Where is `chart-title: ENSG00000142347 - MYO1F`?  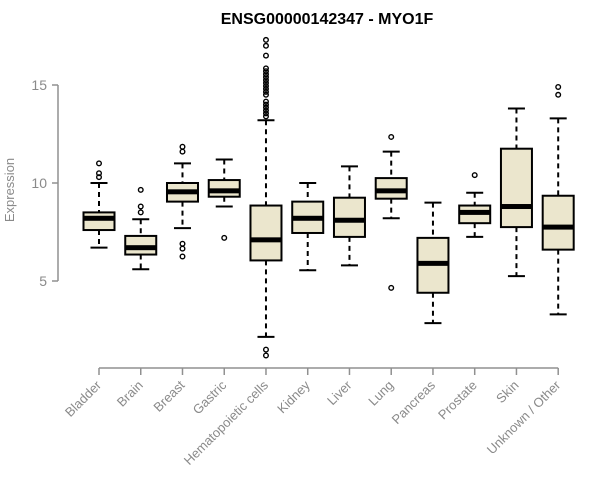
chart-title: ENSG00000142347 - MYO1F is located at coordinates (327, 19).